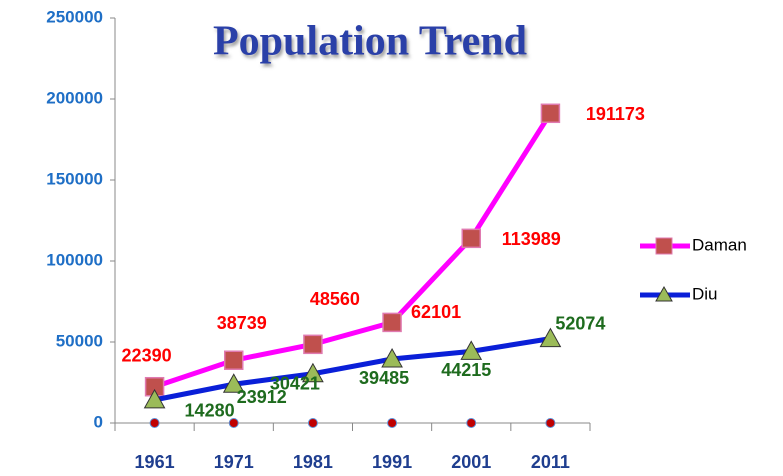 The width and height of the screenshot is (783, 476). I want to click on y-tick-label: 50000, so click(79, 340).